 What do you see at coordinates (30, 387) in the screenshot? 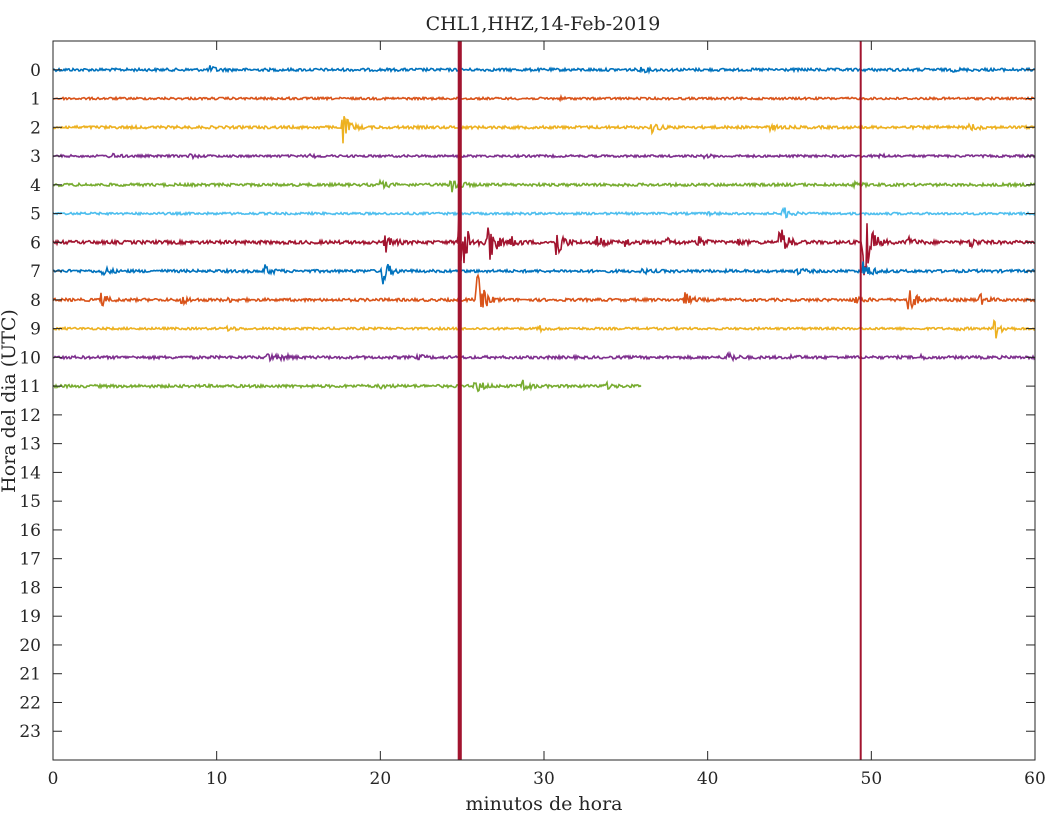
I see `y-tick-label-11: 11` at bounding box center [30, 387].